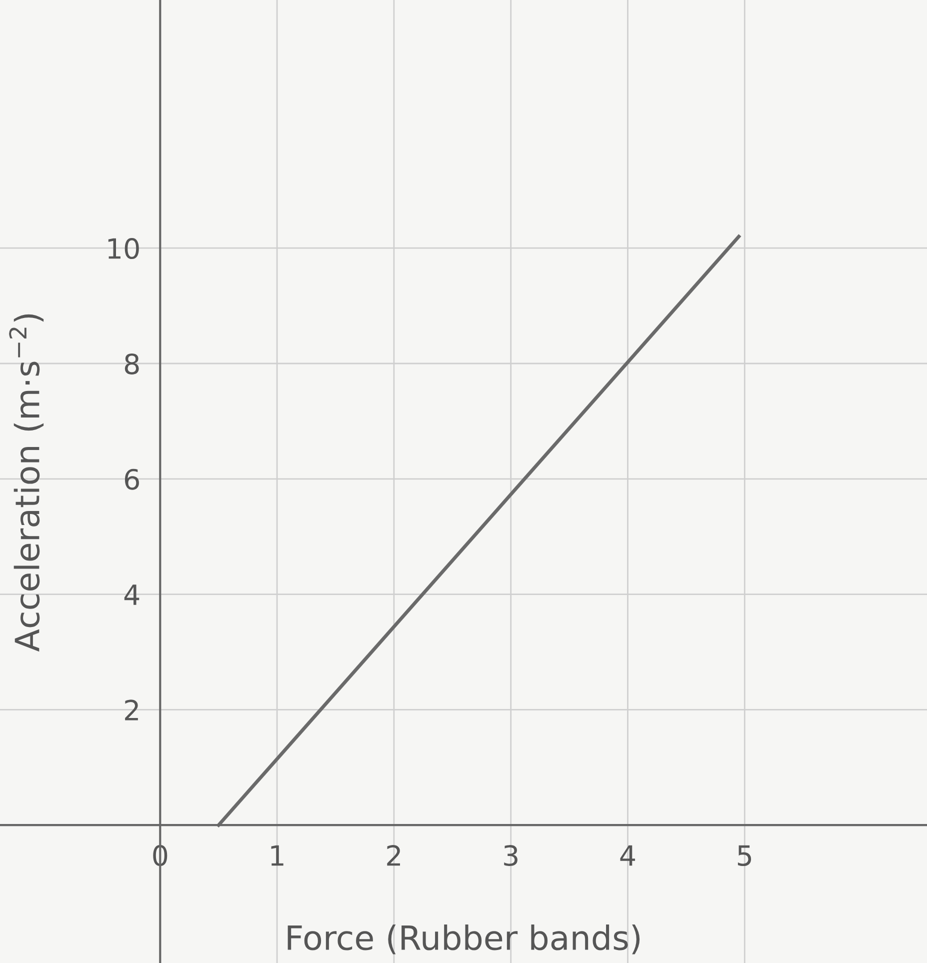 The height and width of the screenshot is (963, 927). Describe the element at coordinates (511, 855) in the screenshot. I see `x-tick-label: 3` at that location.